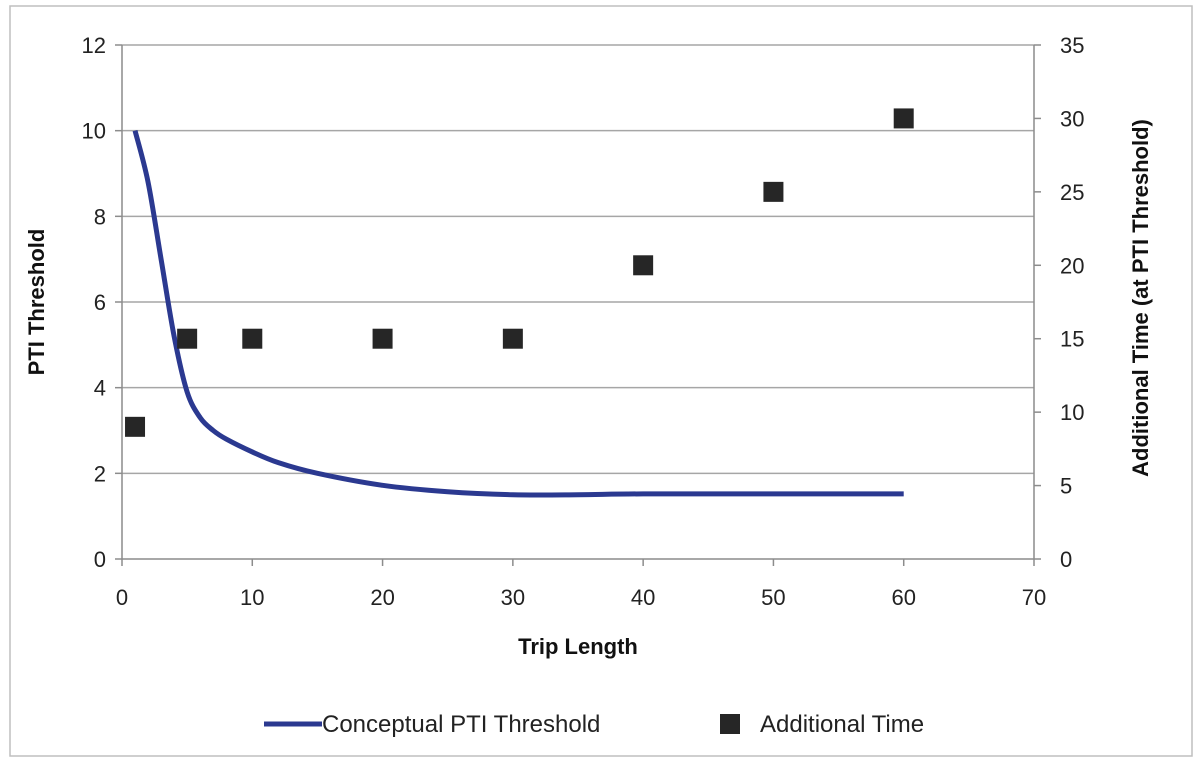 This screenshot has width=1198, height=767. I want to click on y-left-tick-label: 2, so click(100, 473).